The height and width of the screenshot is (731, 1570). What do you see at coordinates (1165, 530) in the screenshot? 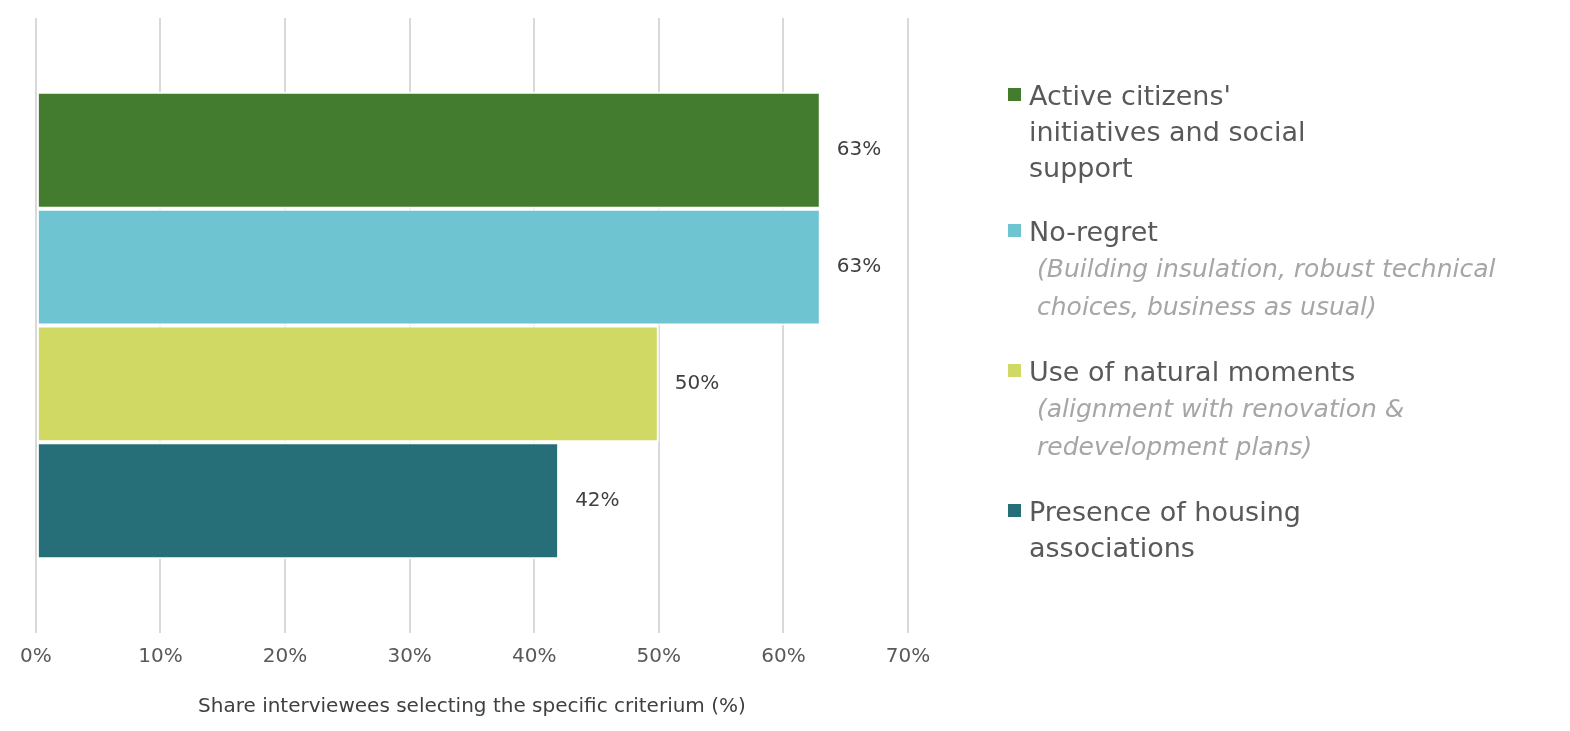
I see `legend-label: Presence of housing associations` at bounding box center [1165, 530].